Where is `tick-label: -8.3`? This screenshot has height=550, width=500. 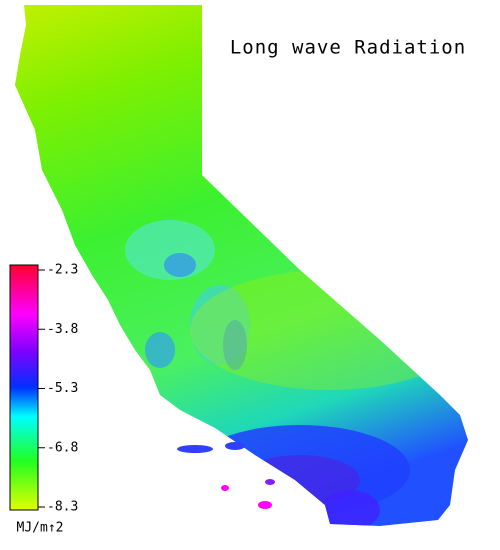 tick-label: -8.3 is located at coordinates (62, 507).